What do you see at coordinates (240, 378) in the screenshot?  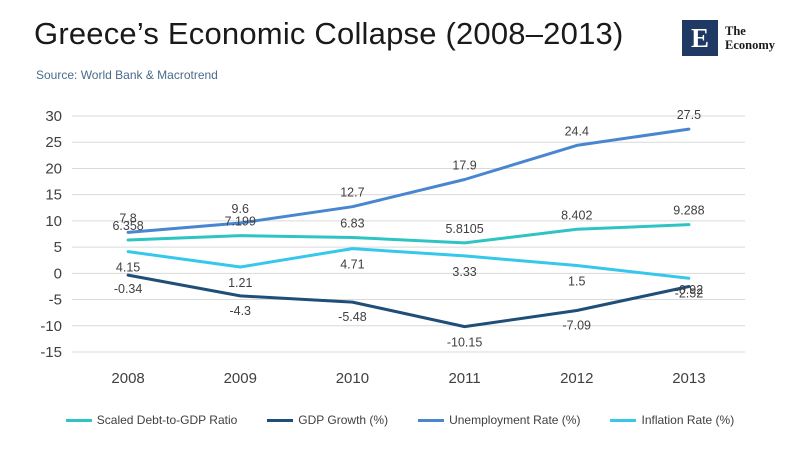 I see `x-tick-label: 2009` at bounding box center [240, 378].